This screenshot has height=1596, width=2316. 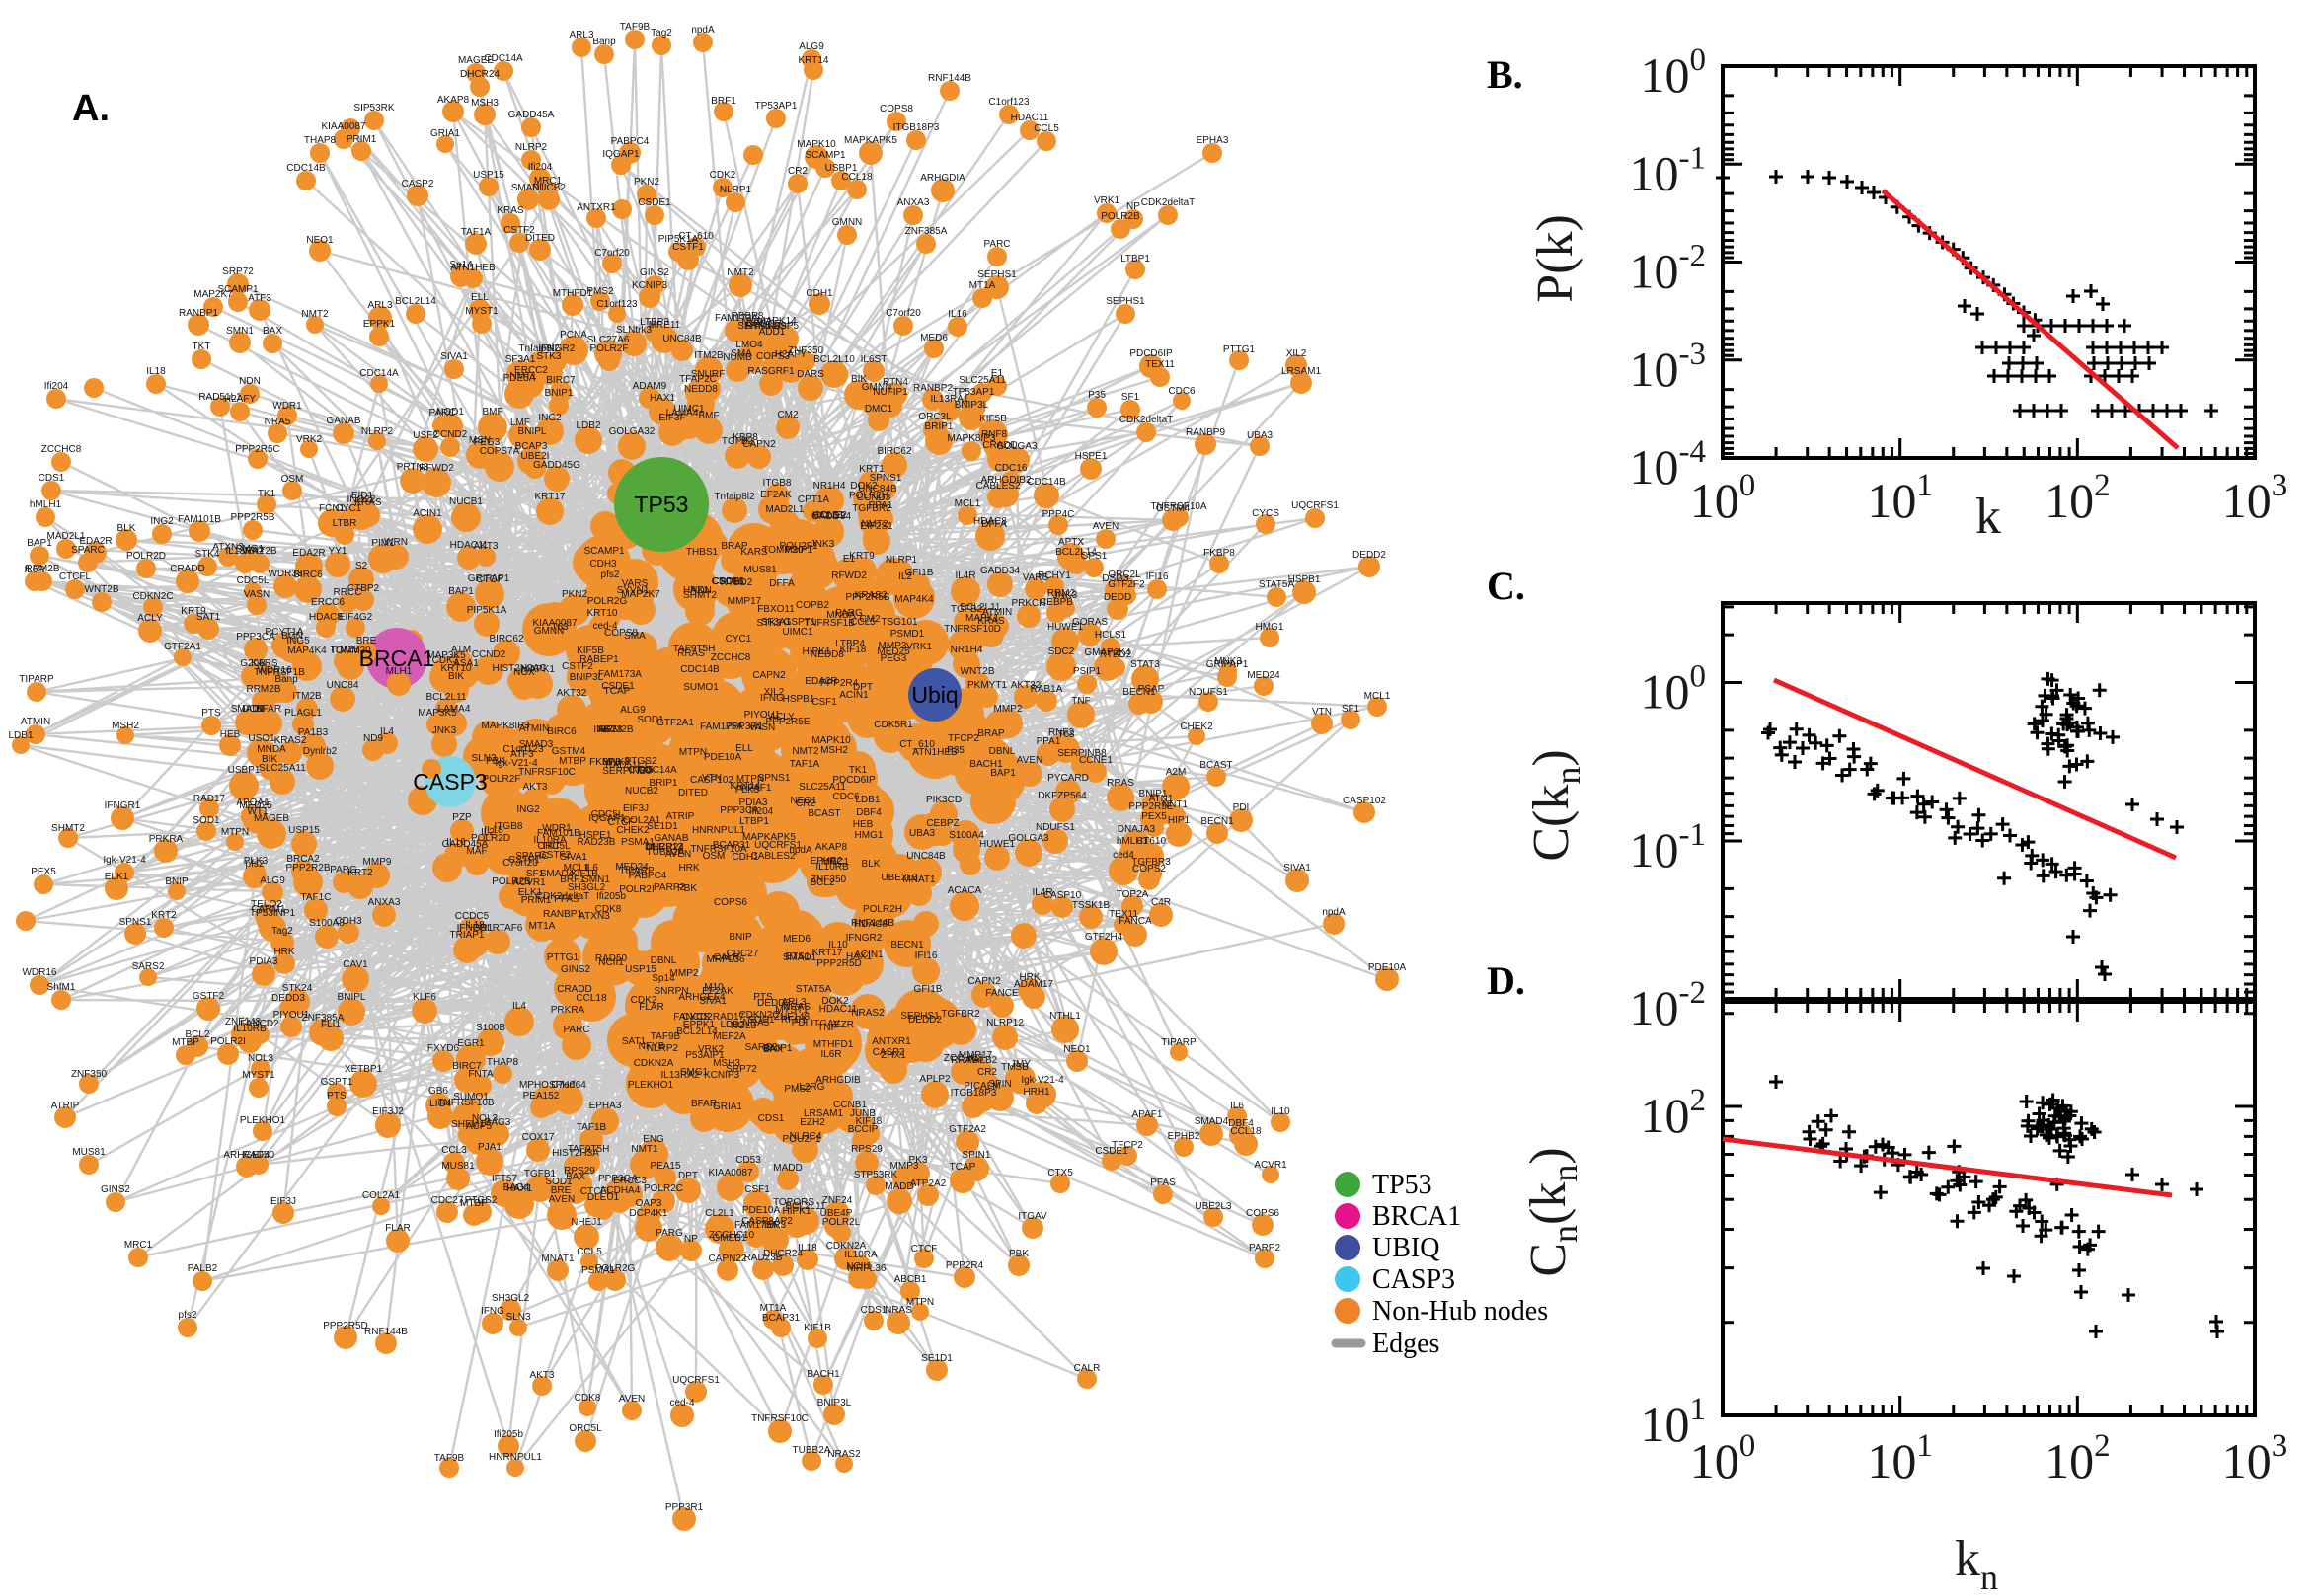 What do you see at coordinates (868, 496) in the screenshot?
I see `svg-text: POLR2H` at bounding box center [868, 496].